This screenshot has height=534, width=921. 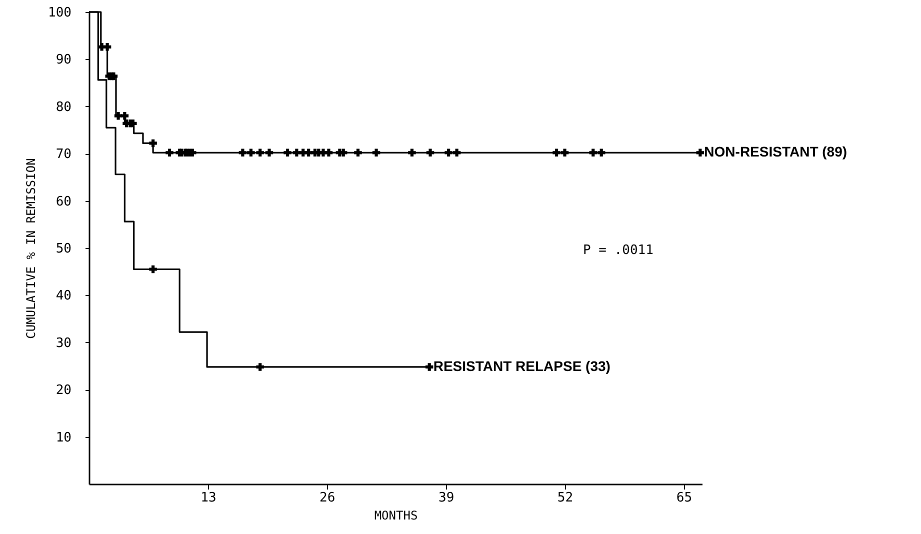 I want to click on y-tick-label: 70, so click(x=64, y=154).